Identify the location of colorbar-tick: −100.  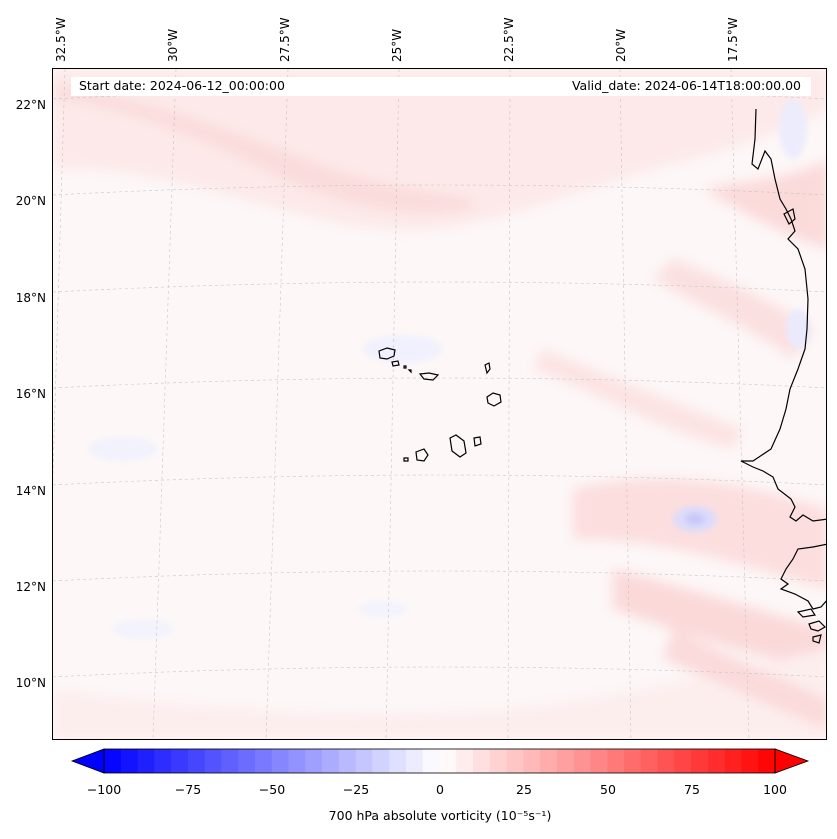
(104, 789).